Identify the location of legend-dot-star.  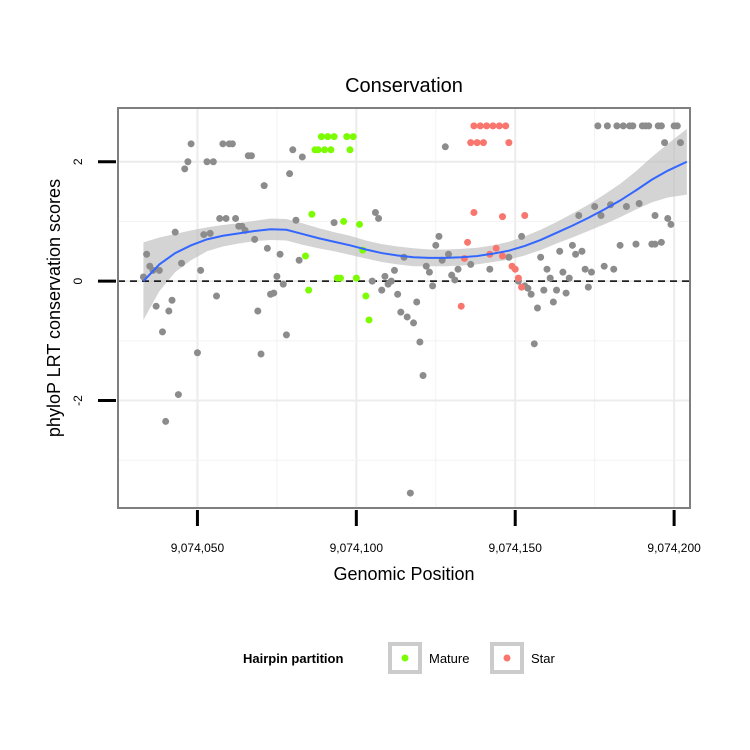
(507, 658).